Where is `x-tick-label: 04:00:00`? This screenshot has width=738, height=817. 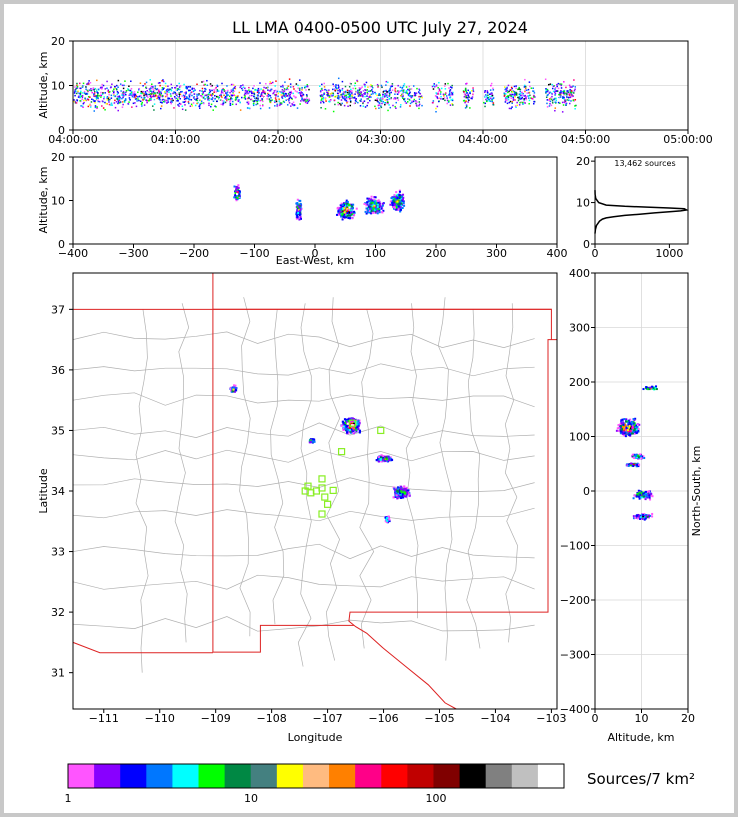 x-tick-label: 04:00:00 is located at coordinates (72, 139).